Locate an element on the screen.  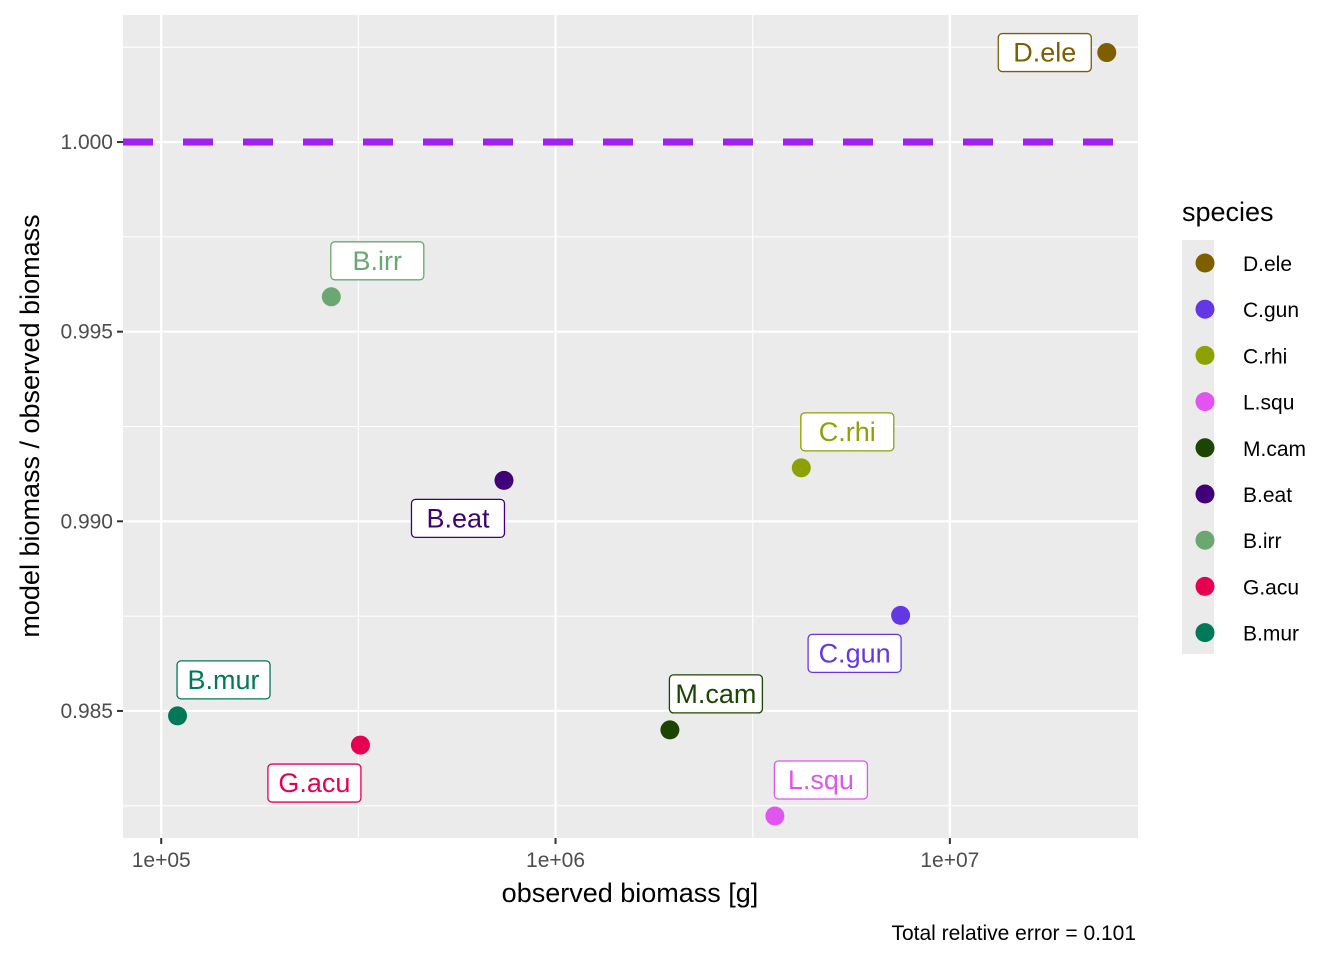
point-c-rhi is located at coordinates (801, 468).